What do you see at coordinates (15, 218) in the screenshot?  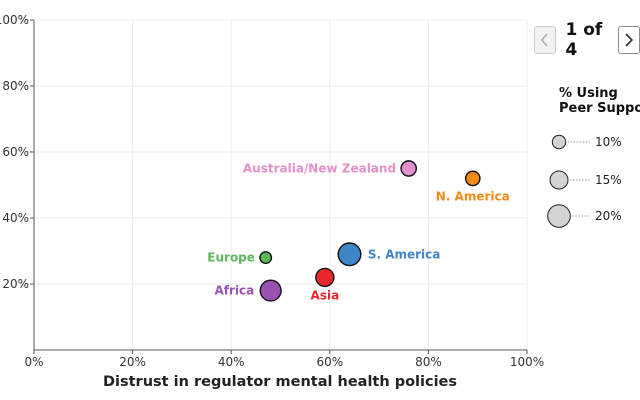 I see `y-tick-label: 40%` at bounding box center [15, 218].